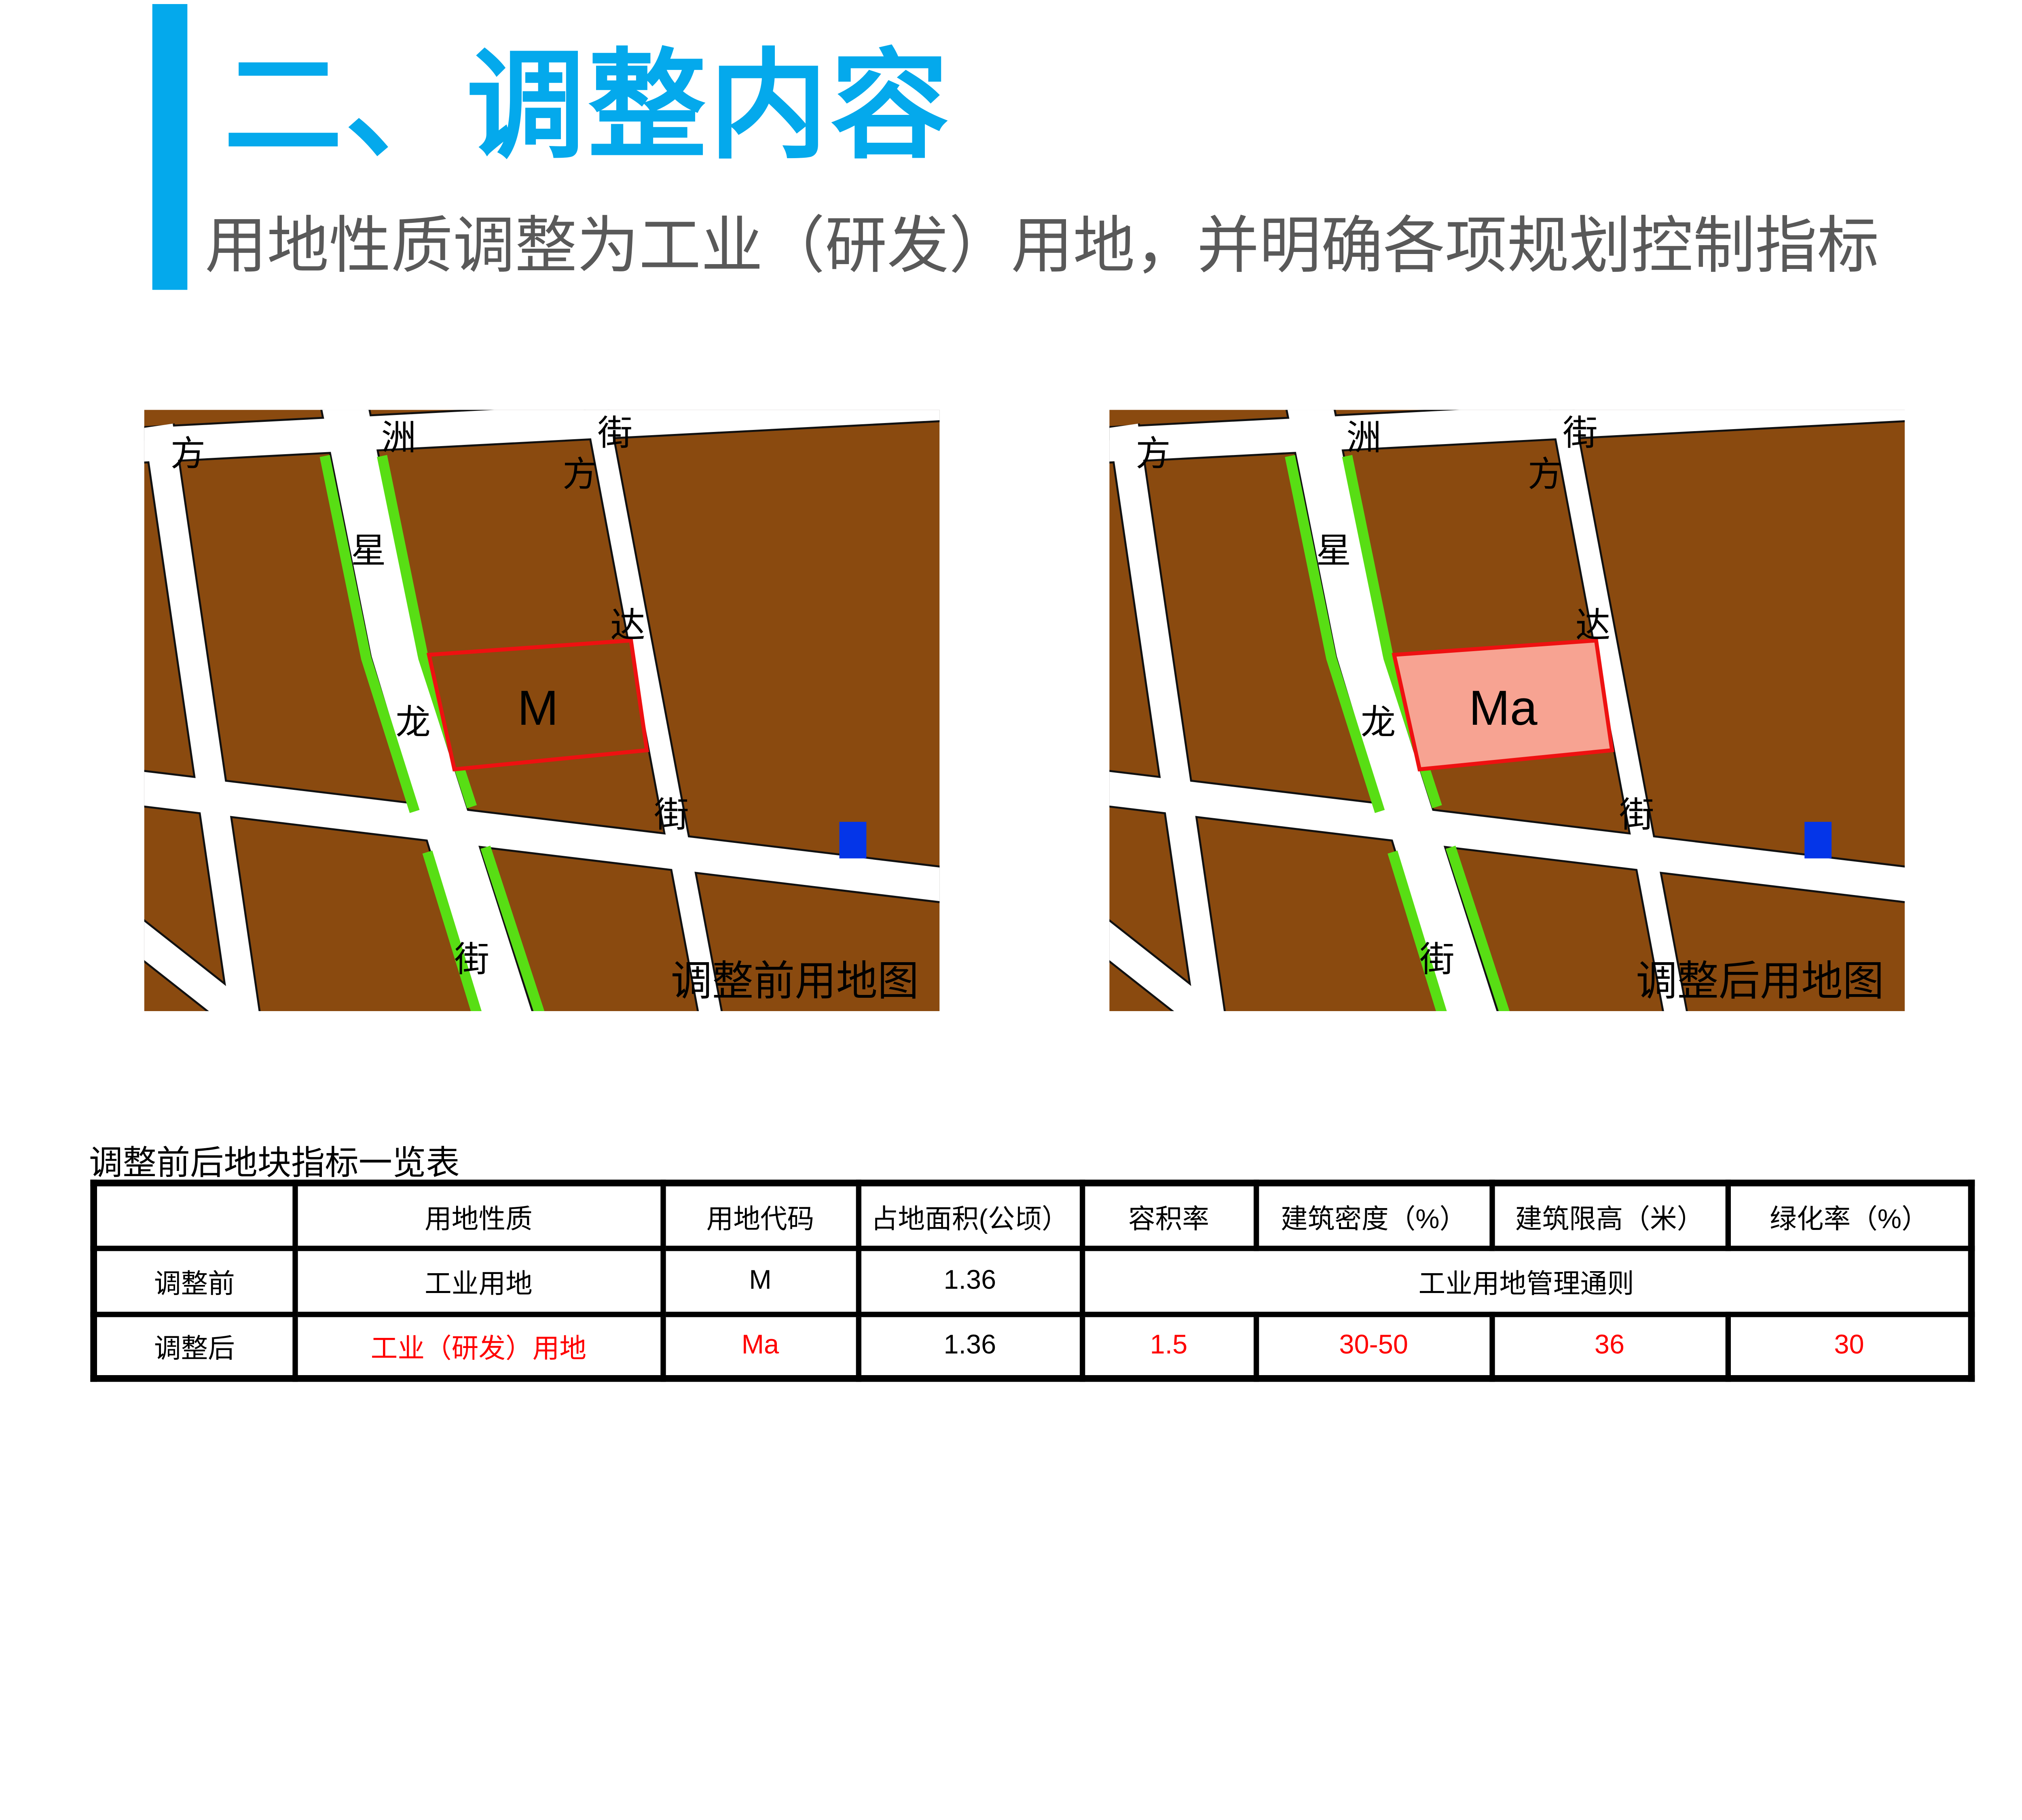  I want to click on parcel-ma, so click(1503, 705).